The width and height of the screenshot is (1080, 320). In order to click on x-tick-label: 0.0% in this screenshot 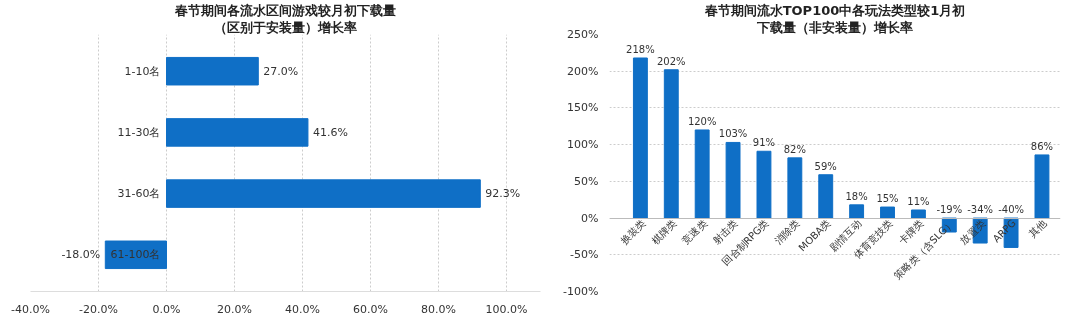, I will do `click(166, 309)`.